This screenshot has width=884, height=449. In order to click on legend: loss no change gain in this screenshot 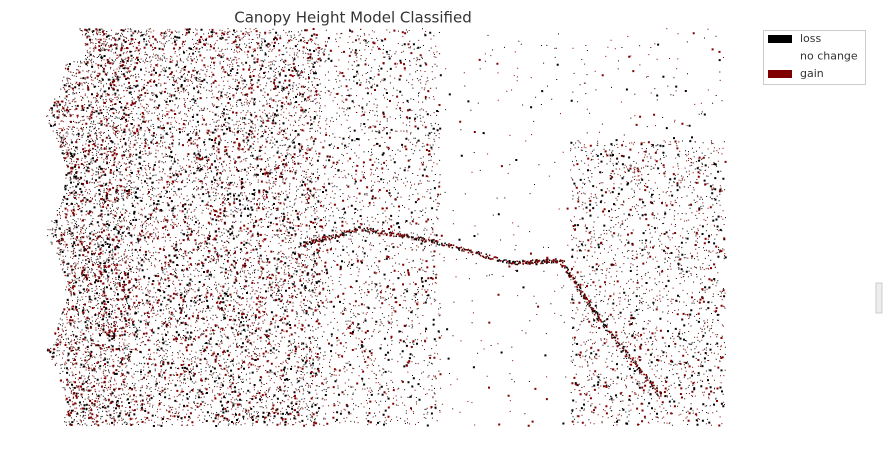, I will do `click(813, 56)`.